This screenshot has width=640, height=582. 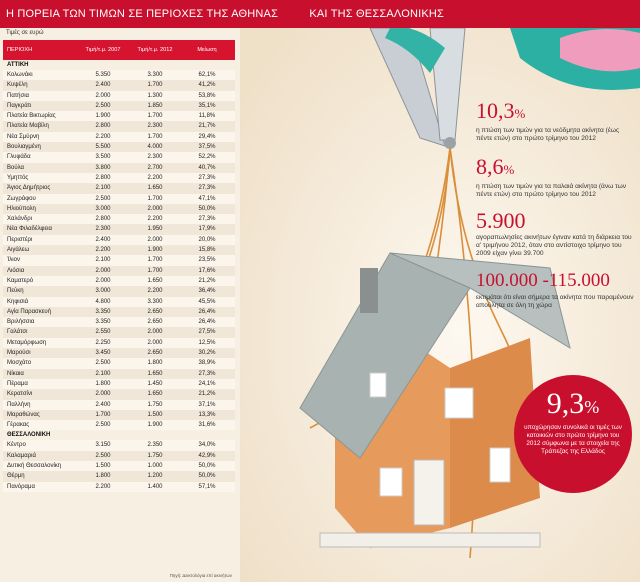 I want to click on table-row: Πατήσια 2.000 1.300 53,8%, so click(x=119, y=95).